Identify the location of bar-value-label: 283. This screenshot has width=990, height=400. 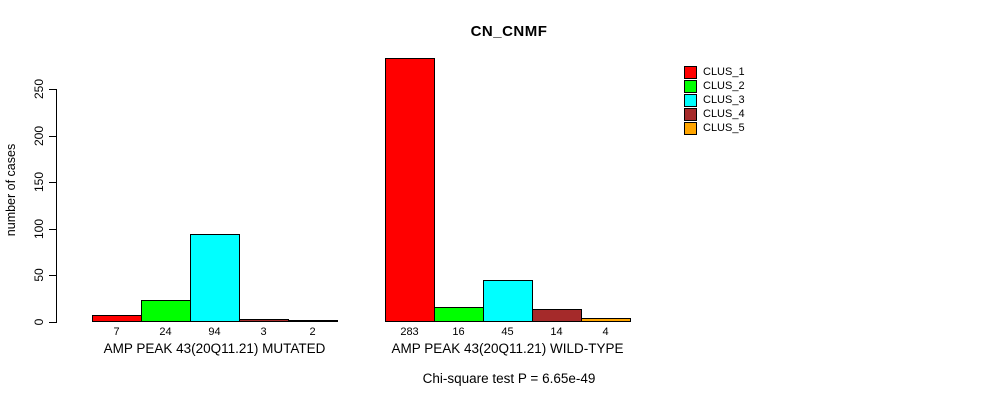
(409, 332).